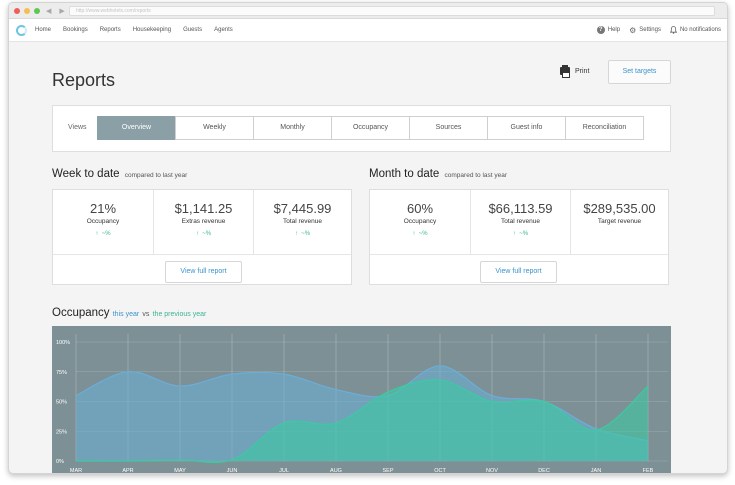 The width and height of the screenshot is (735, 485). Describe the element at coordinates (448, 128) in the screenshot. I see `tab-sources: Sources` at that location.